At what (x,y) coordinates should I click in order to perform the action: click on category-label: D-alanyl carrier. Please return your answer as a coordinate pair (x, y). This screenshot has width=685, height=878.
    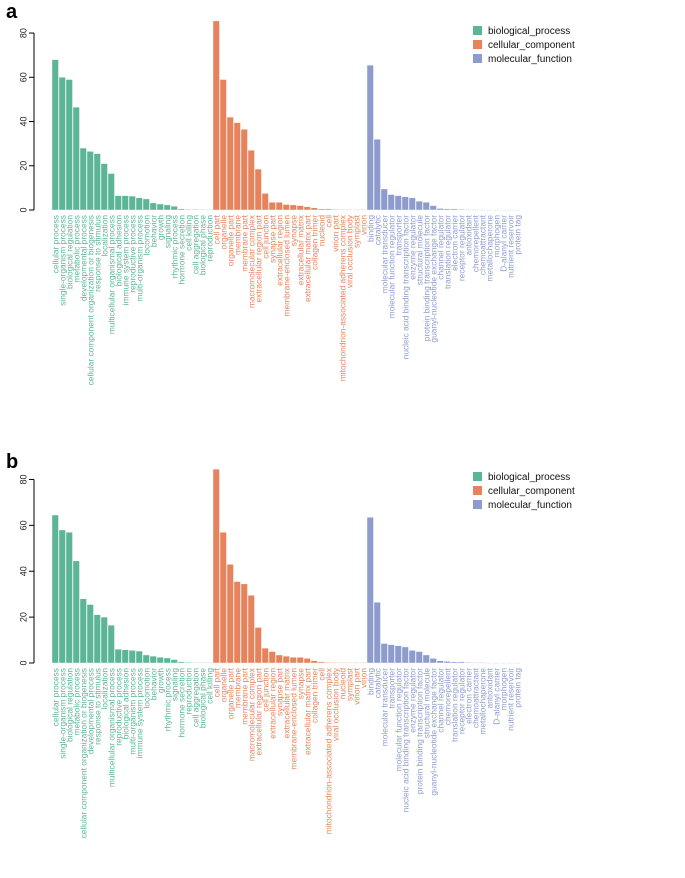
    Looking at the image, I should click on (496, 696).